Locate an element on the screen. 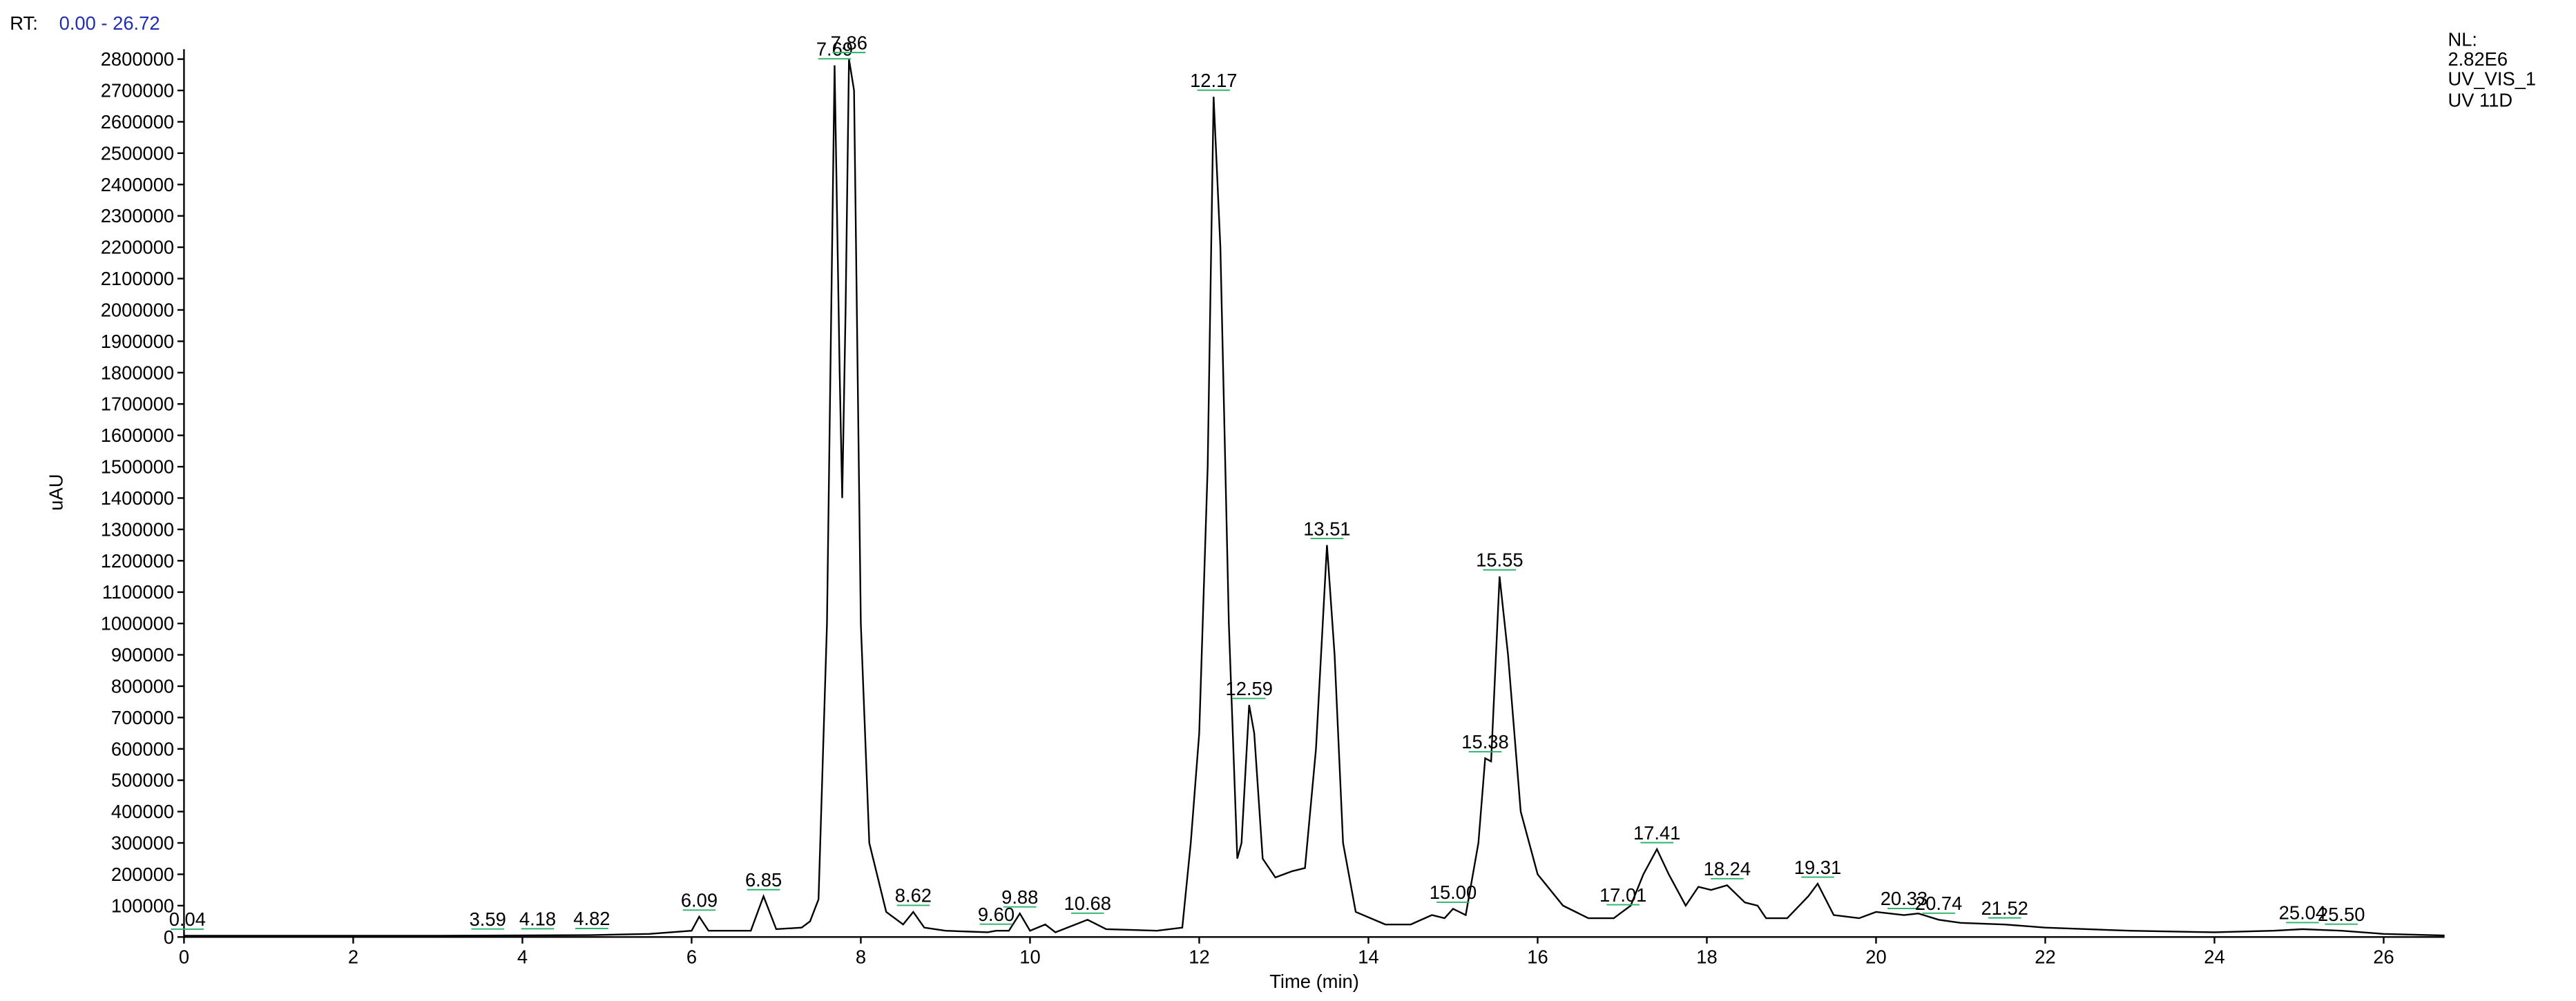 This screenshot has height=1001, width=2576. x-tick-label: 24 is located at coordinates (2214, 956).